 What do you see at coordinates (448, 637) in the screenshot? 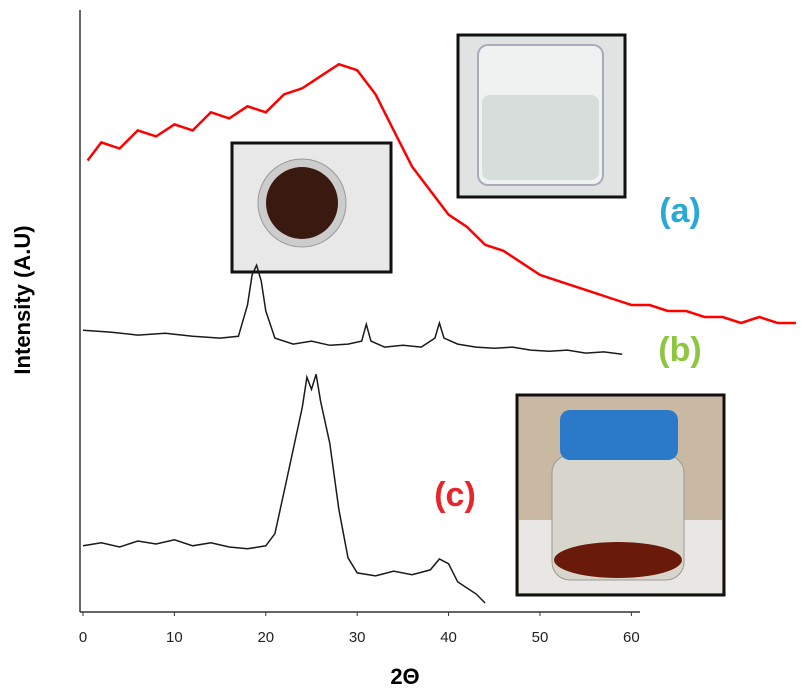
I see `x-tick-label: 40` at bounding box center [448, 637].